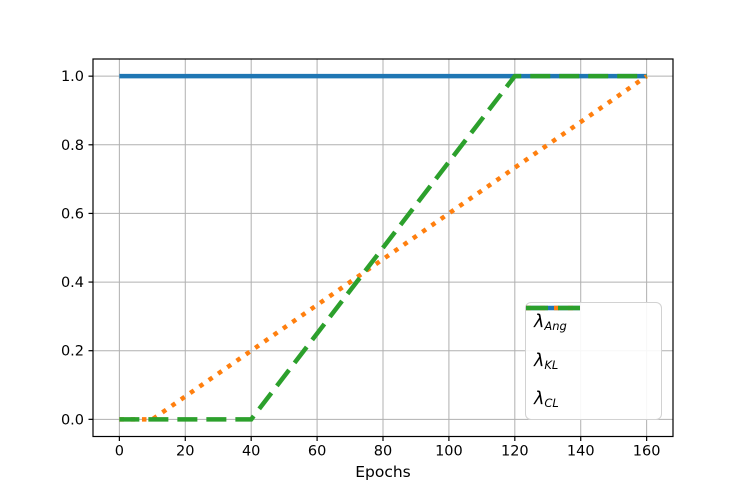 This screenshot has height=498, width=747. I want to click on x-tick-label: 20, so click(185, 452).